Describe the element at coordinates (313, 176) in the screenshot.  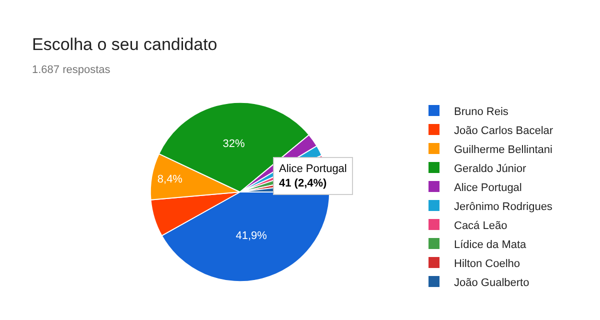
I see `text: Alice Portugal 41 (2,4%)` at that location.